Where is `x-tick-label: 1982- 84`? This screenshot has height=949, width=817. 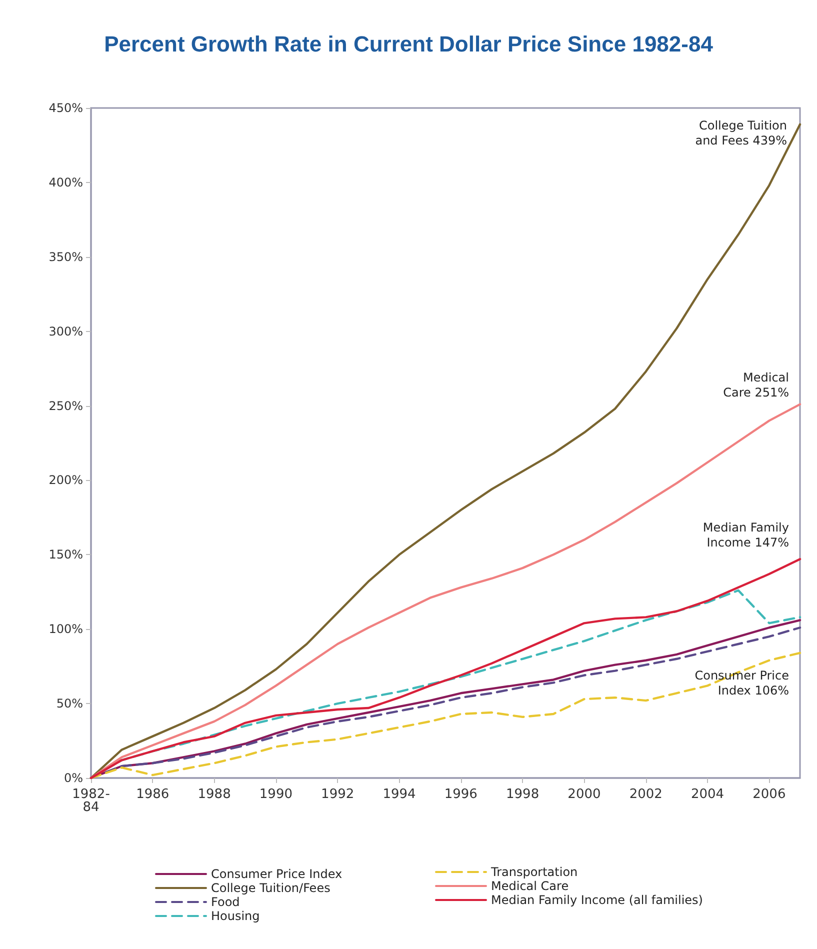 x-tick-label: 1982- 84 is located at coordinates (91, 801).